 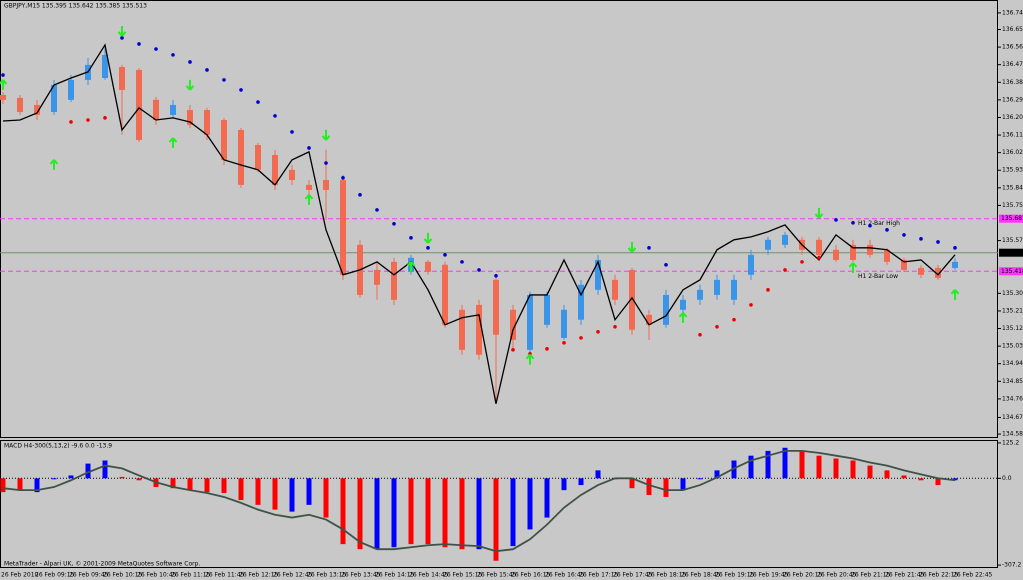 I want to click on level-tag, so click(x=1011, y=271).